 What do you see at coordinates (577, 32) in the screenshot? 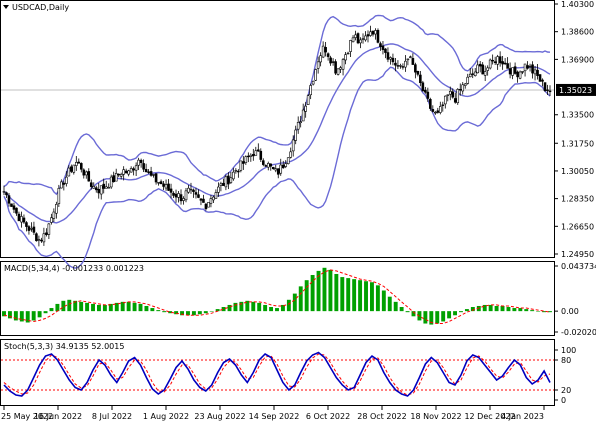
I see `price-axis-label: 1.38600` at bounding box center [577, 32].